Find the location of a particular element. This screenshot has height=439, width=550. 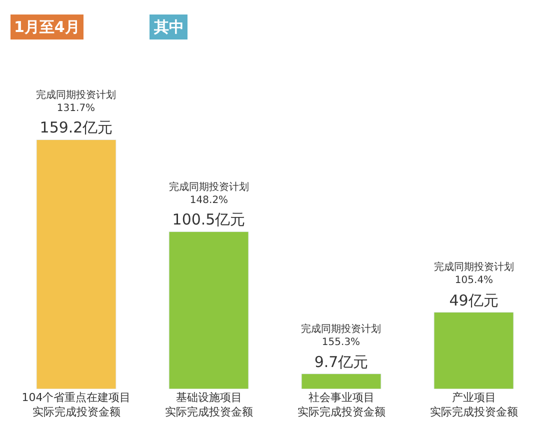

chart-title: 1月至4月 is located at coordinates (47, 27).